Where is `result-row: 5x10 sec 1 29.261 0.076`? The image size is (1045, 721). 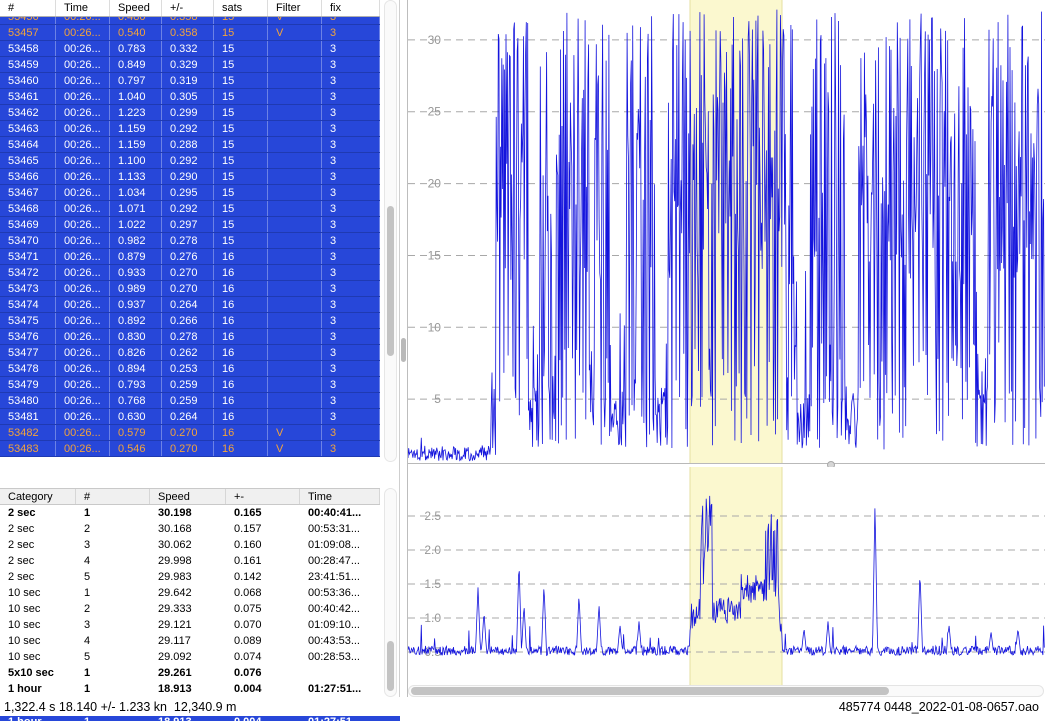
result-row: 5x10 sec 1 29.261 0.076 is located at coordinates (190, 673).